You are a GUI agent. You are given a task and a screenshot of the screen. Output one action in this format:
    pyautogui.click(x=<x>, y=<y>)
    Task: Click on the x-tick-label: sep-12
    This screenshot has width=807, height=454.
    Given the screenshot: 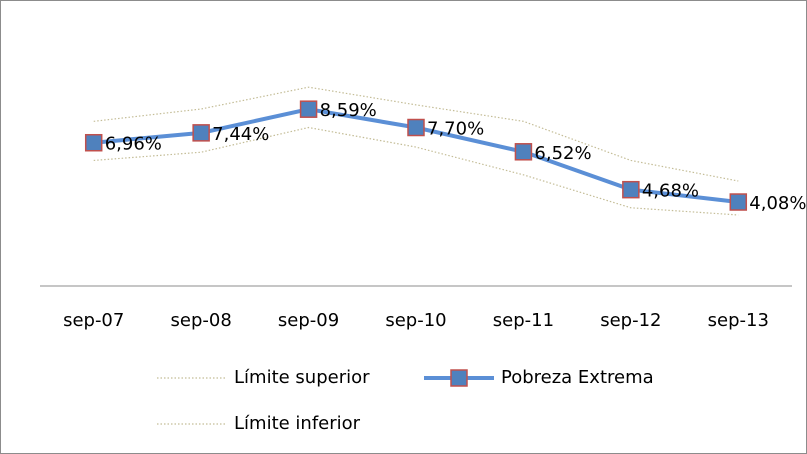 What is the action you would take?
    pyautogui.click(x=630, y=320)
    